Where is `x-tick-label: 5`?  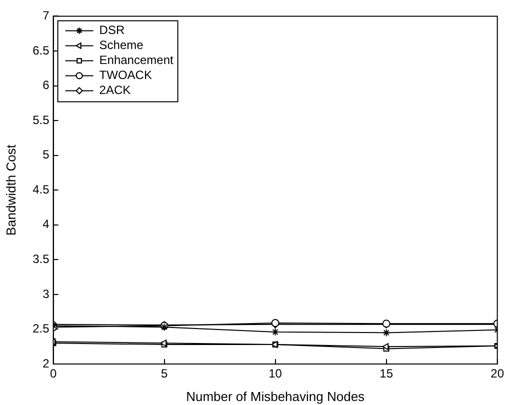
x-tick-label: 5 is located at coordinates (164, 373).